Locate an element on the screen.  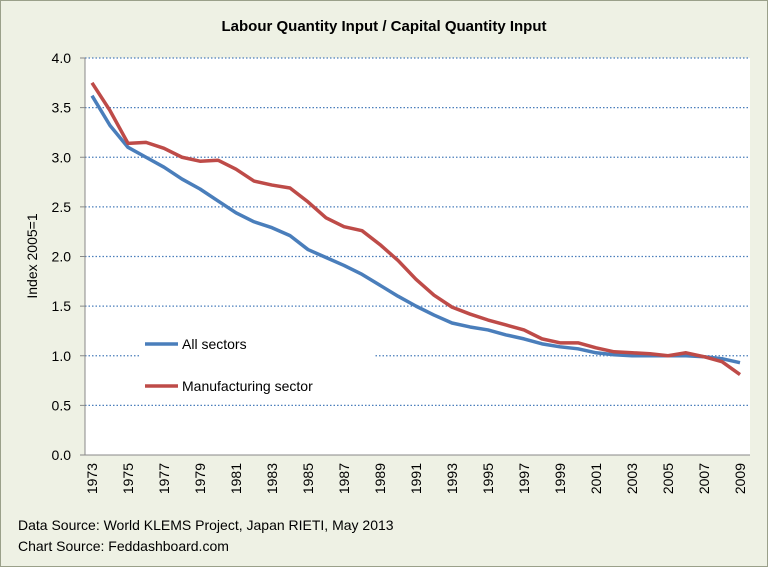
y-tick-label: 4.0 is located at coordinates (62, 58).